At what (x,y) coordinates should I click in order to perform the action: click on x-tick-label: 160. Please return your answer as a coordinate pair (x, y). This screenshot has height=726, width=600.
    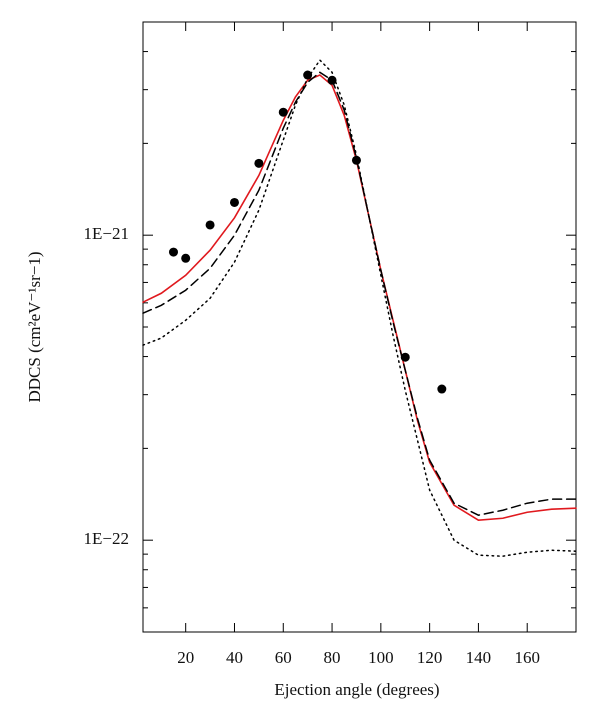
    Looking at the image, I should click on (527, 657).